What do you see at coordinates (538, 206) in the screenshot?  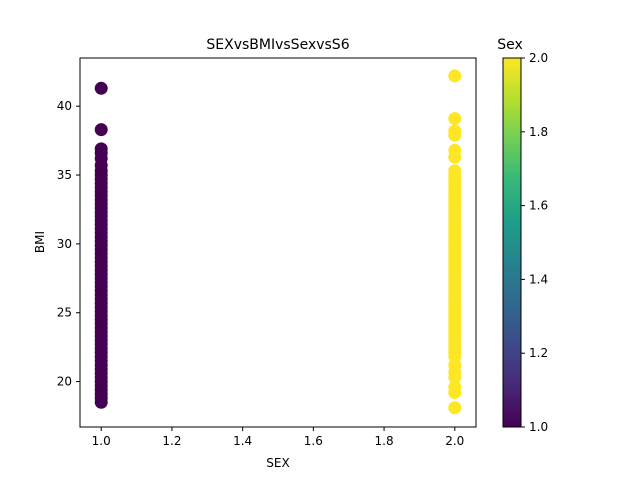 I see `colorbar-tick-label: 1.6` at bounding box center [538, 206].